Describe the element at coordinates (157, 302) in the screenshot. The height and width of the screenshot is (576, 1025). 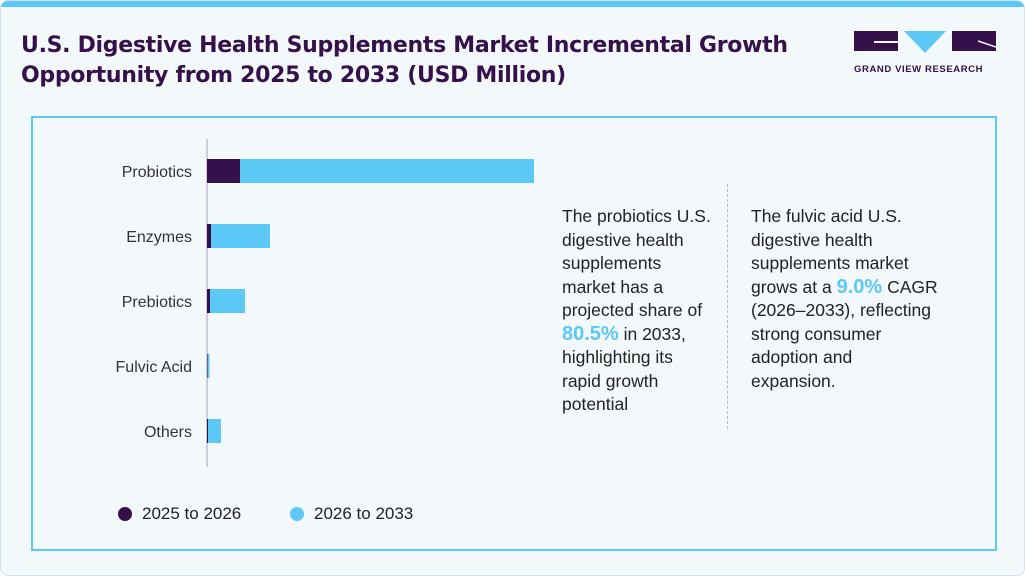
I see `category-label: Prebiotics` at that location.